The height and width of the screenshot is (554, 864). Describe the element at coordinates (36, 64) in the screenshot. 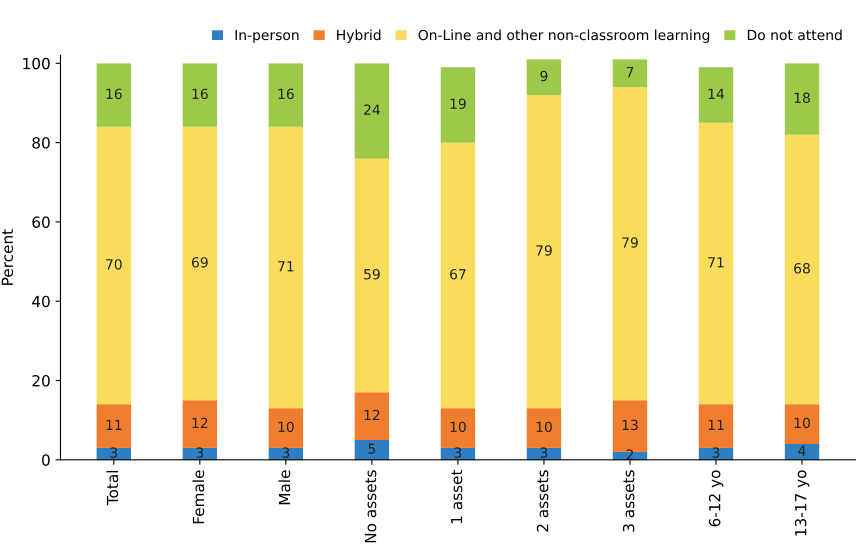

I see `y-tick-label: 100` at that location.